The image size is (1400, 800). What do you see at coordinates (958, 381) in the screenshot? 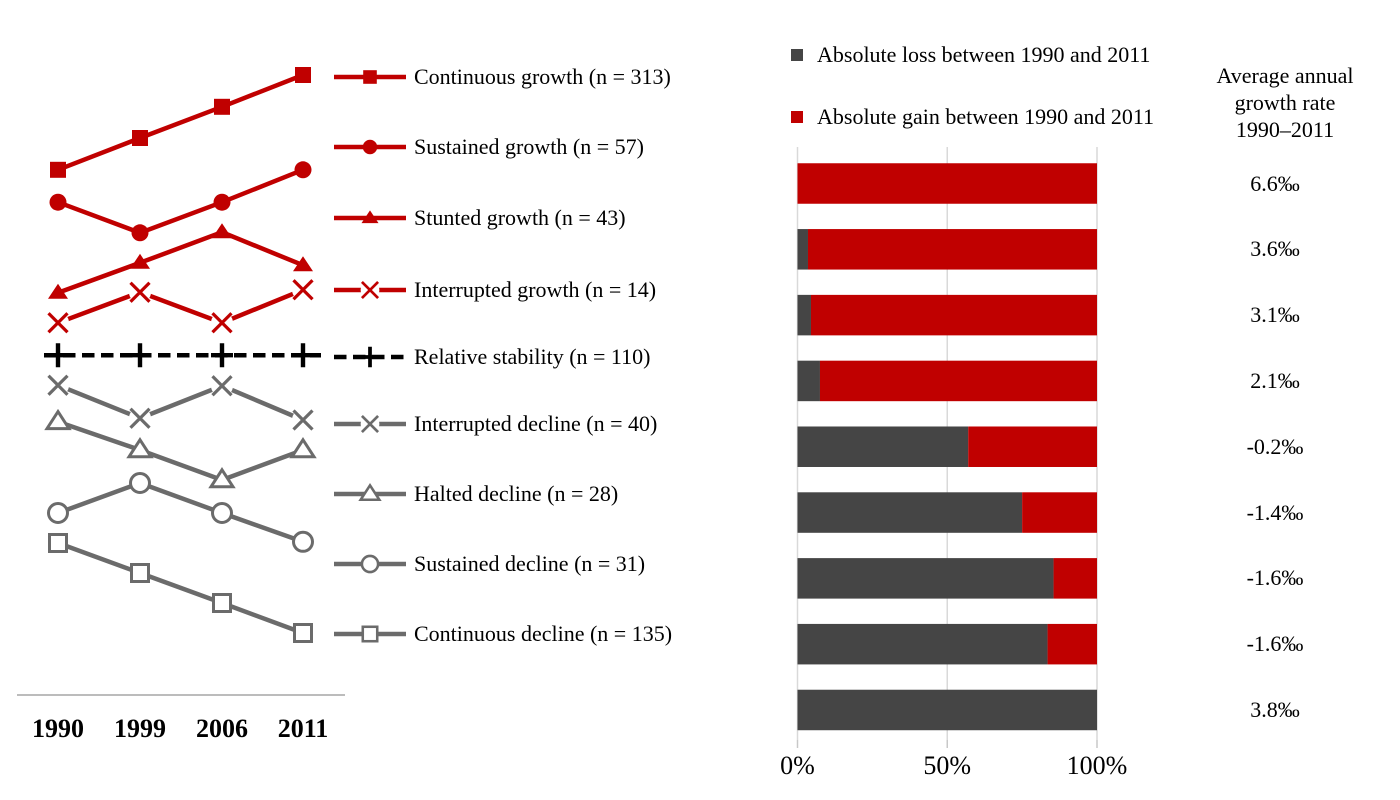
I see `bar-gain-segment-row4` at bounding box center [958, 381].